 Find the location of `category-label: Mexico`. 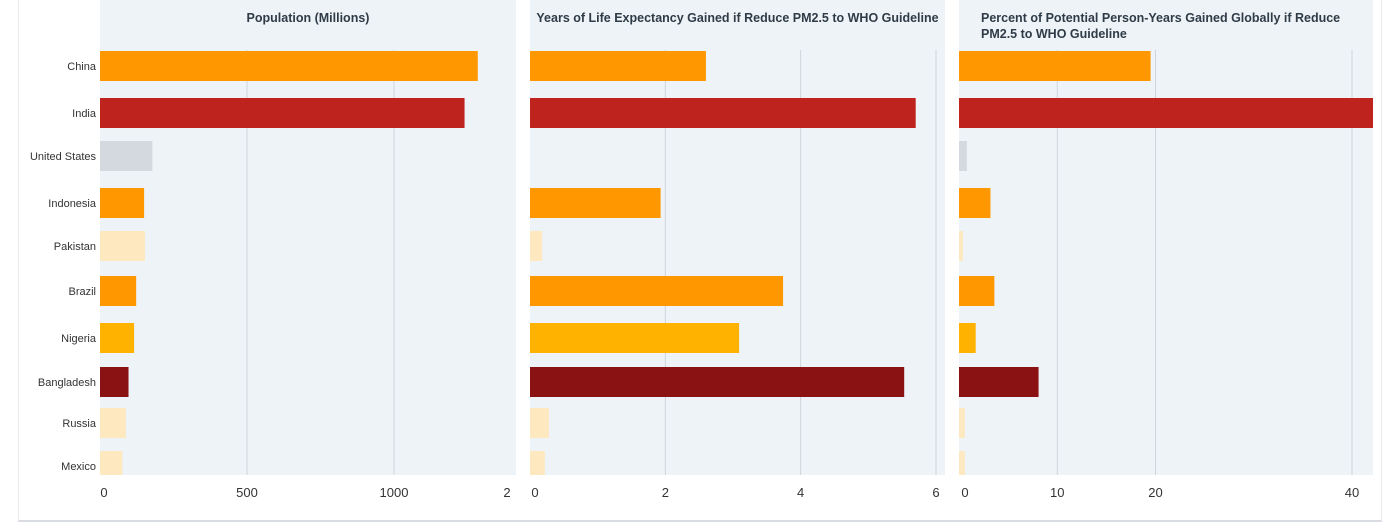

category-label: Mexico is located at coordinates (78, 467).